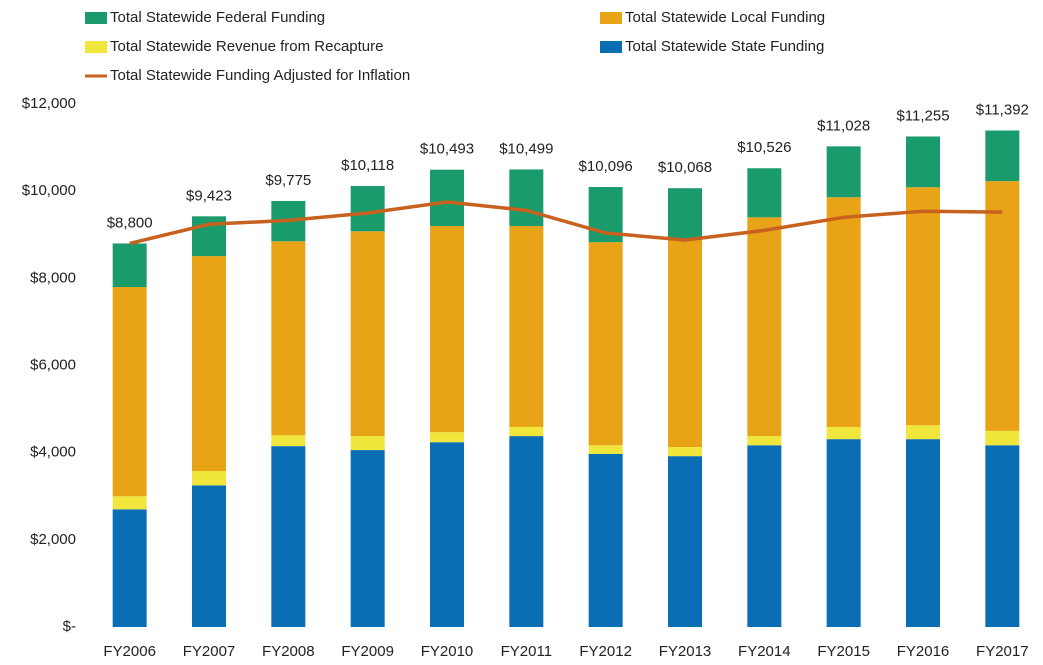  I want to click on total-label: $10,096, so click(606, 166).